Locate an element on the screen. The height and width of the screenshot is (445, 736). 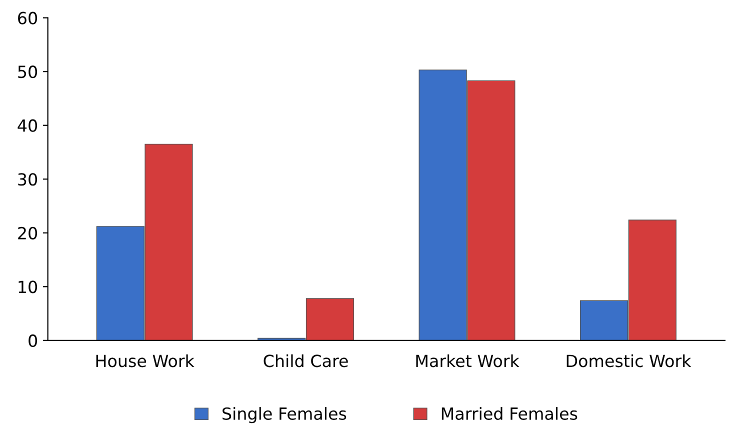
legend-label: Married Females is located at coordinates (510, 413).